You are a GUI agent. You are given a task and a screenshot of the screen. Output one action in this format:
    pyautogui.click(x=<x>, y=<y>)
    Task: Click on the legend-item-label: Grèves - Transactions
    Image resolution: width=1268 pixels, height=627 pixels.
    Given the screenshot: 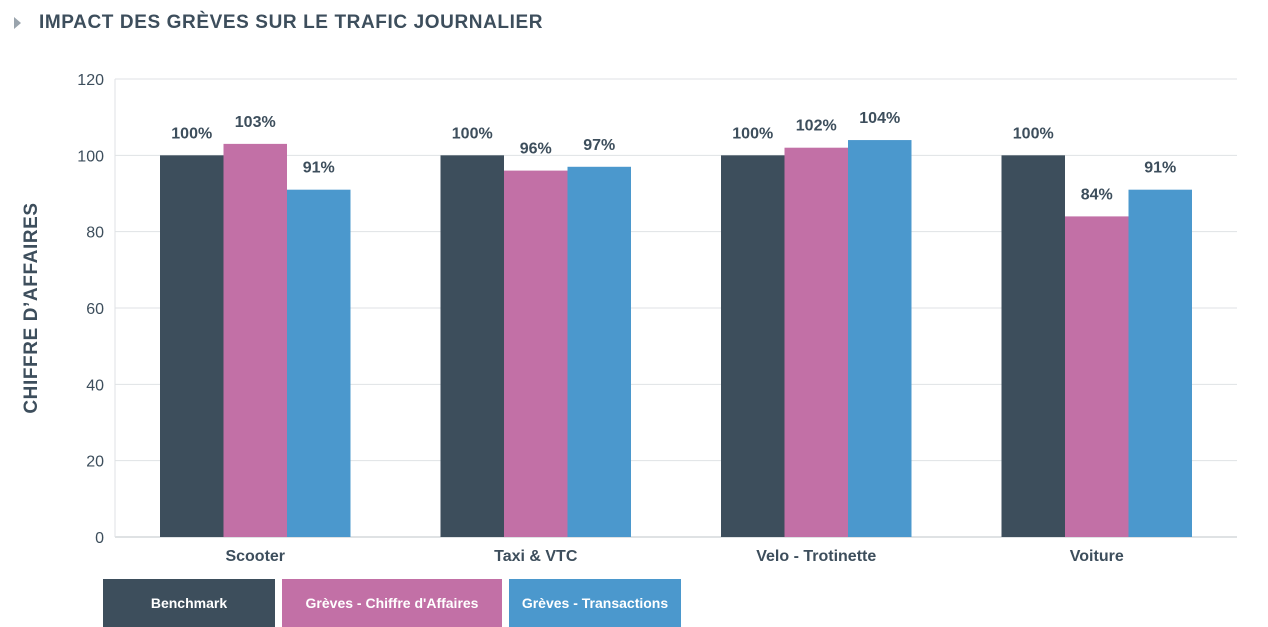 What is the action you would take?
    pyautogui.click(x=595, y=603)
    